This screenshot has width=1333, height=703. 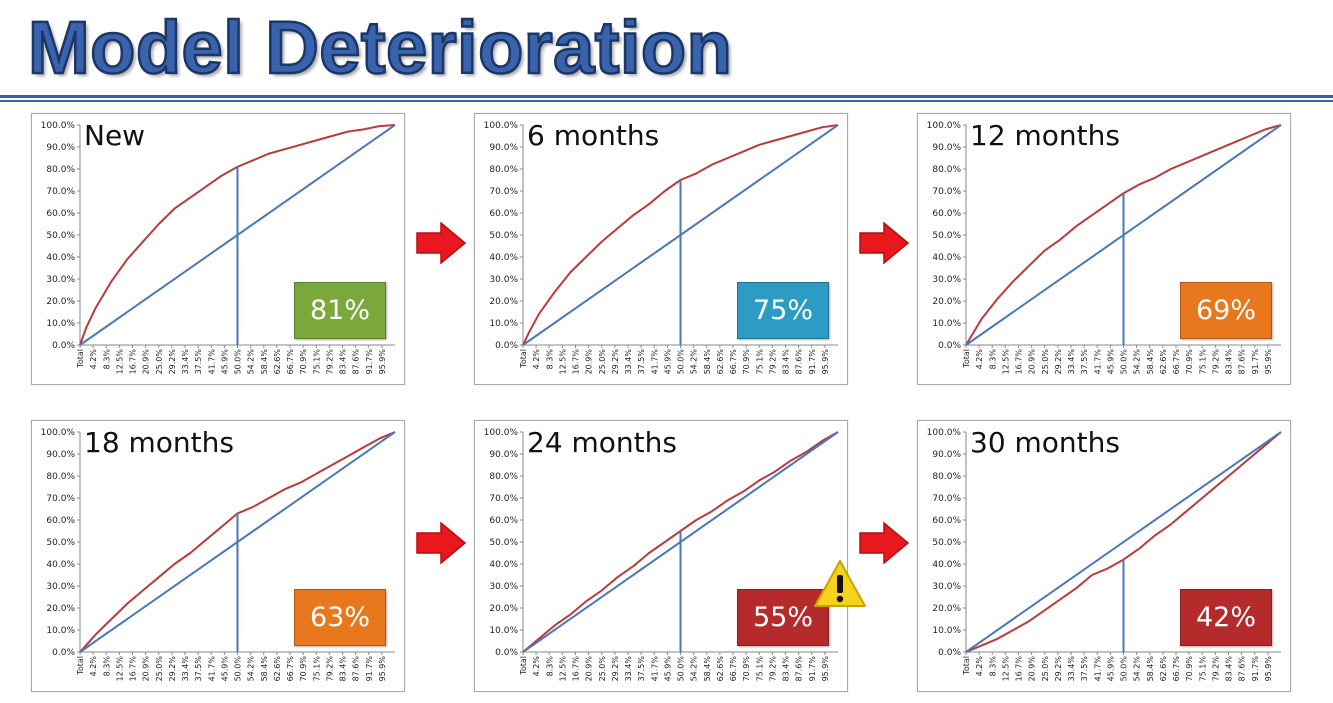 I want to click on x-tick-label: 8.3%, so click(x=992, y=359).